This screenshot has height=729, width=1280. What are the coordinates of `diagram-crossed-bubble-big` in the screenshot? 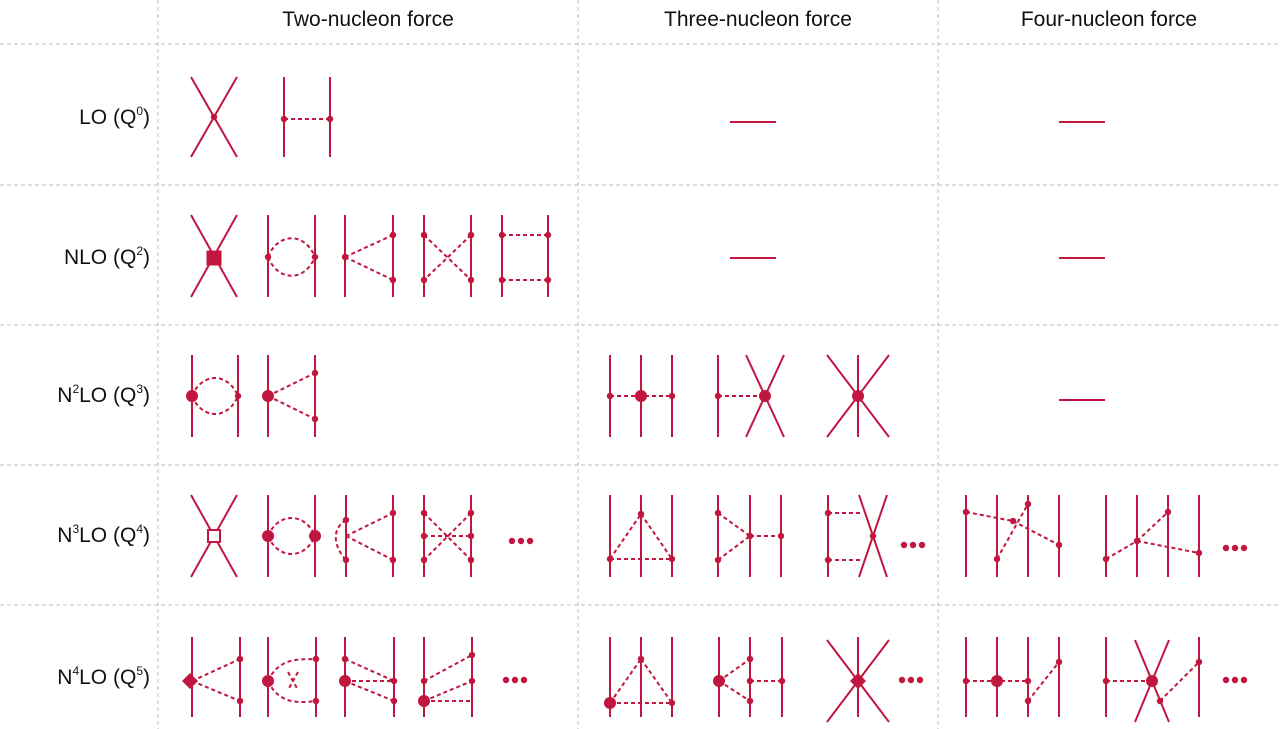 It's located at (291, 677).